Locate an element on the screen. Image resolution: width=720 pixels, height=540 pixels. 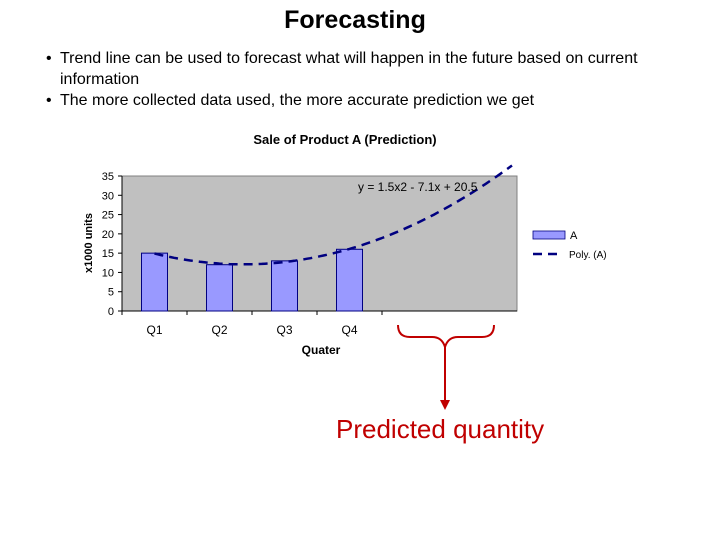
trendline is located at coordinates (333, 215).